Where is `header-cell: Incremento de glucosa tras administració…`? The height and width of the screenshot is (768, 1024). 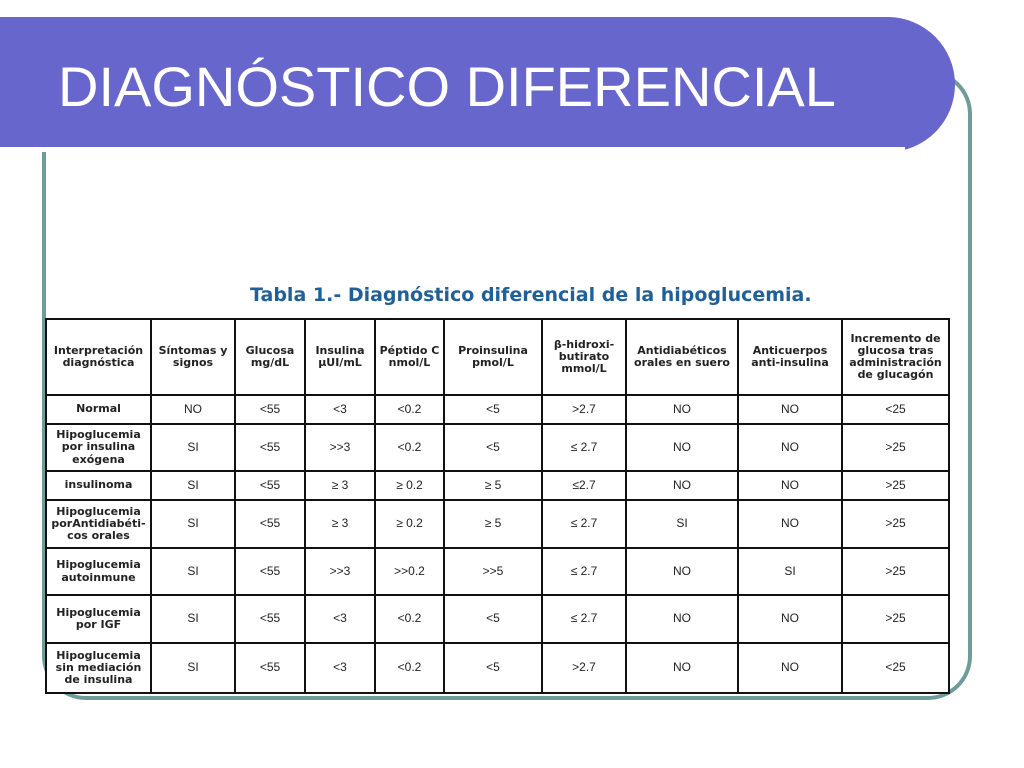 header-cell: Incremento de glucosa tras administració… is located at coordinates (895, 357).